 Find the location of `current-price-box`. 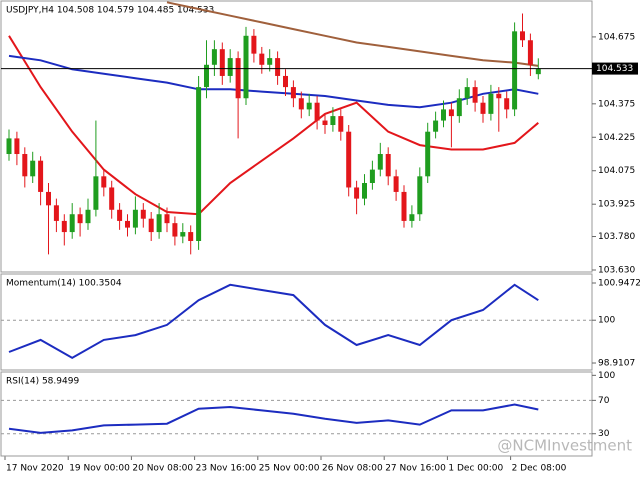

current-price-box is located at coordinates (615, 68).